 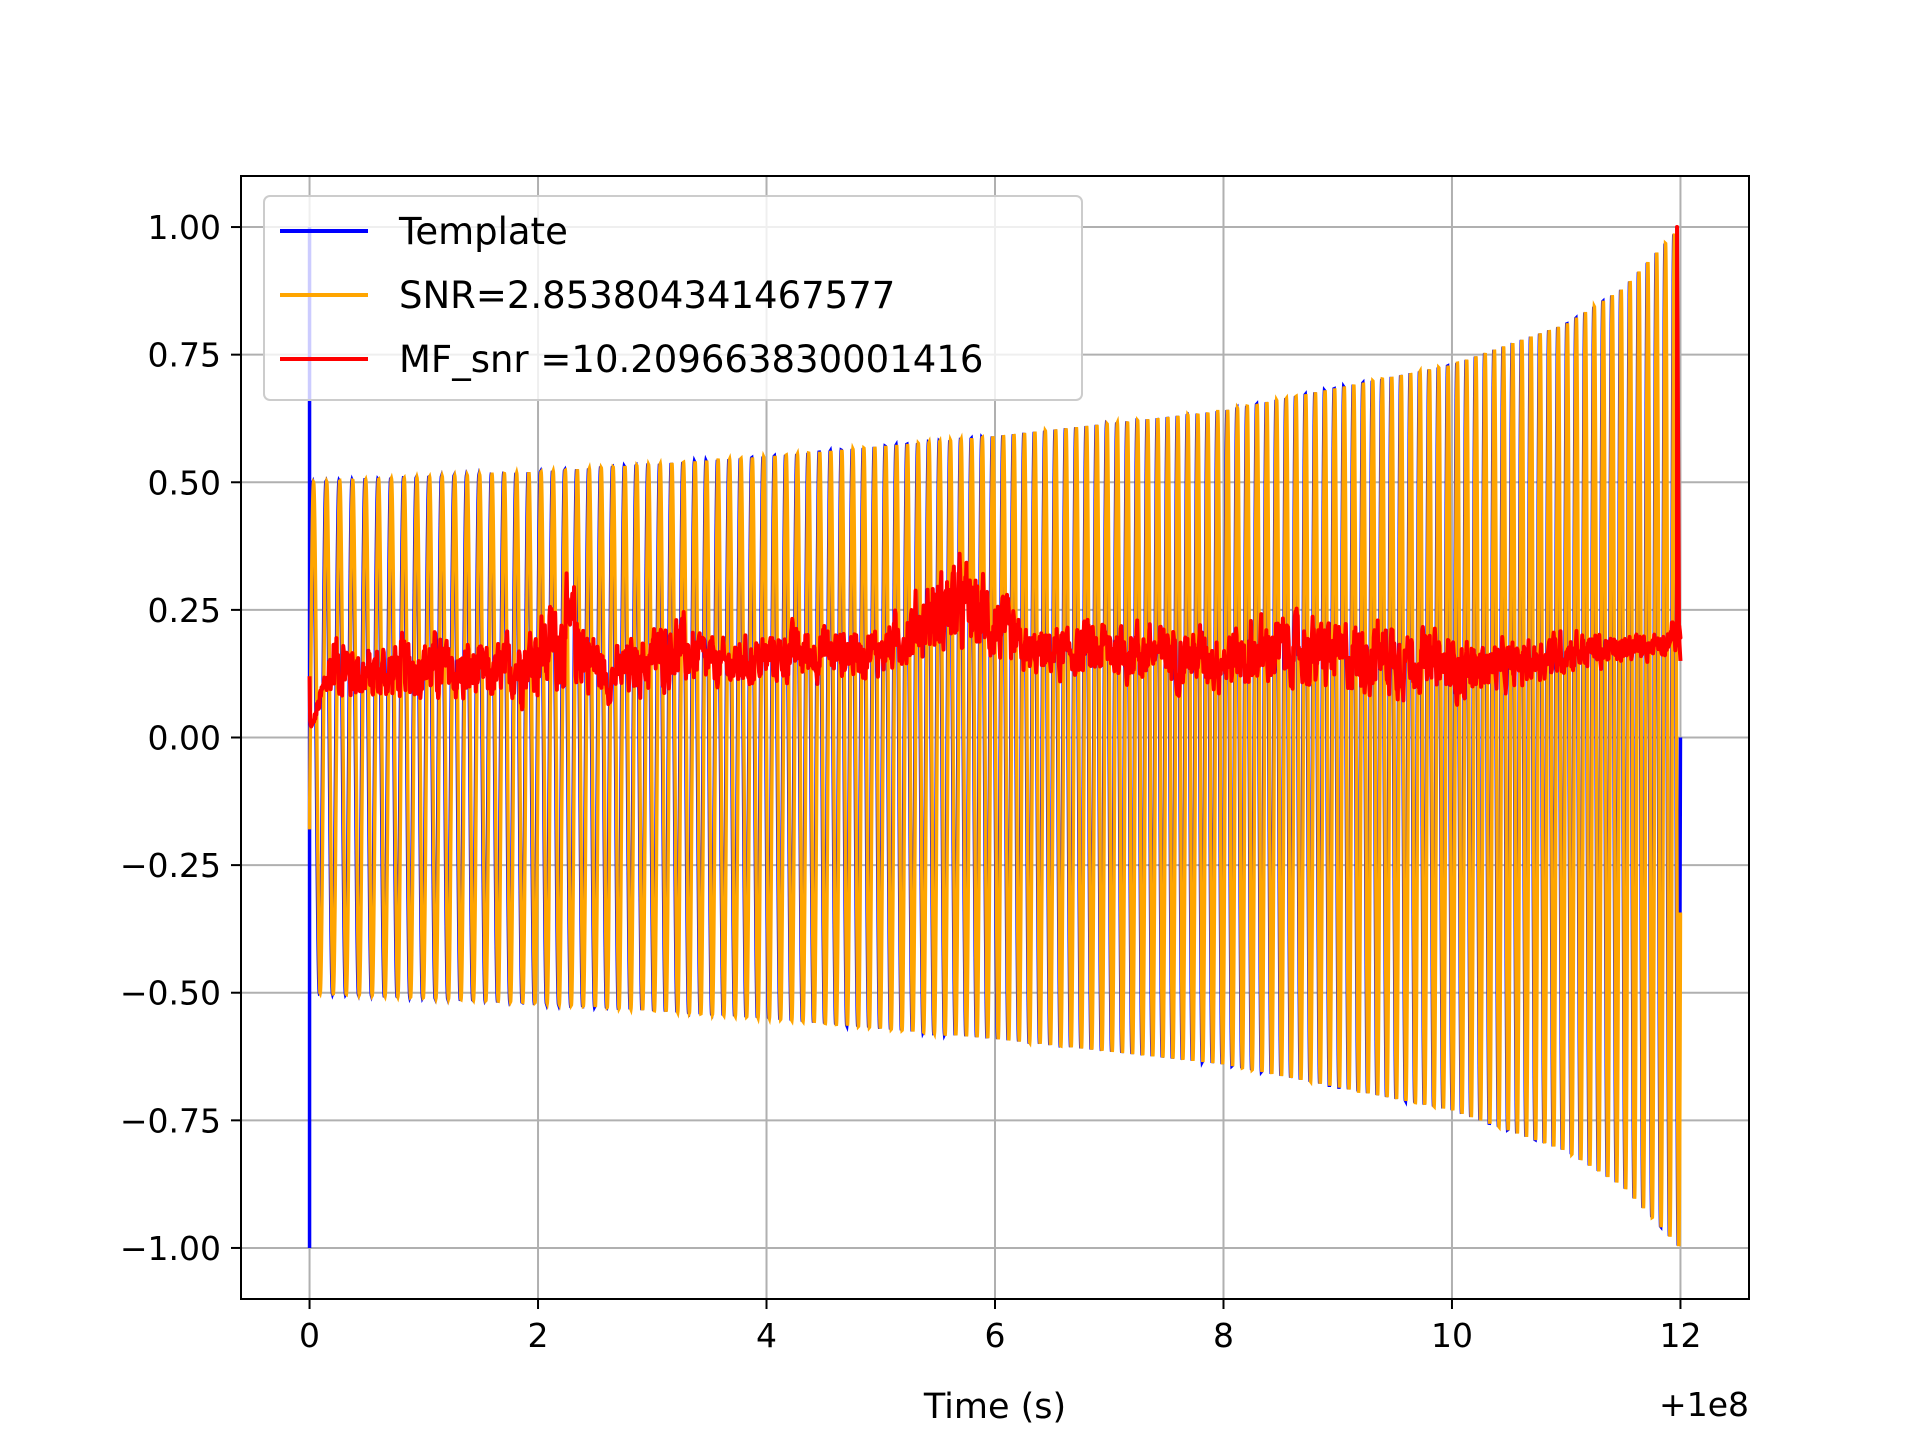 What do you see at coordinates (170, 865) in the screenshot?
I see `y-tick-label: −0.25` at bounding box center [170, 865].